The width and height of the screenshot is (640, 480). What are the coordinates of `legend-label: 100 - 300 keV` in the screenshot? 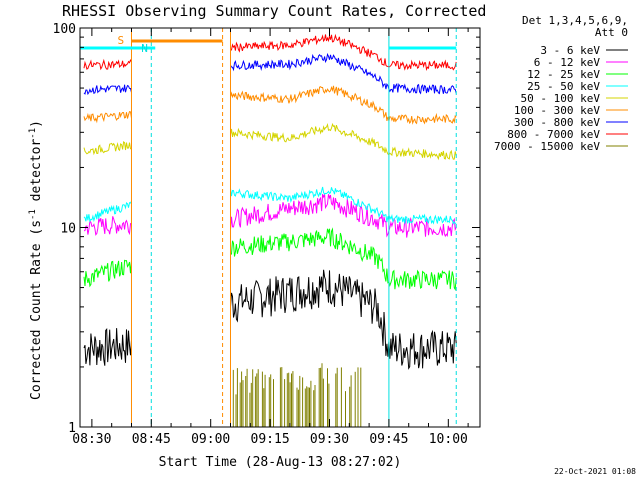 It's located at (557, 110).